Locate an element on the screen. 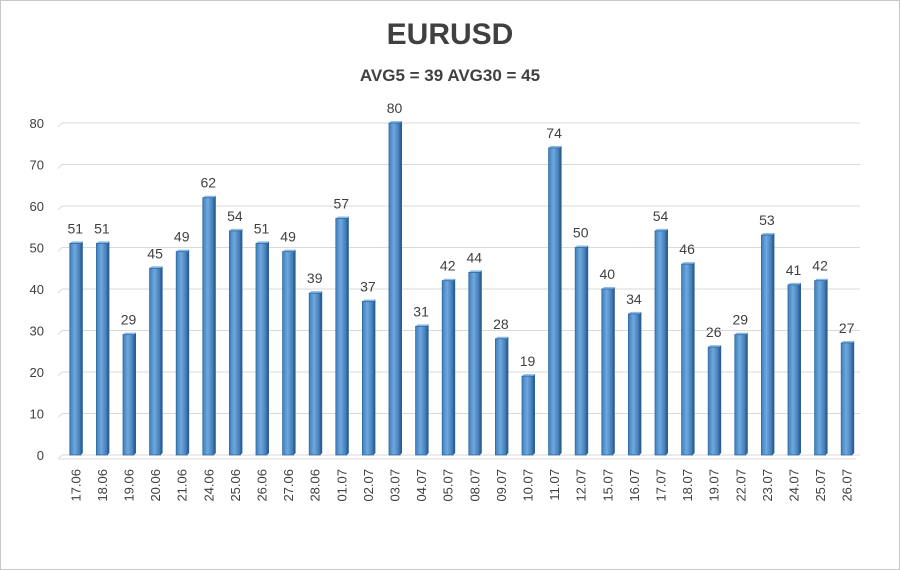  y-tick-label: 60 is located at coordinates (37, 206).